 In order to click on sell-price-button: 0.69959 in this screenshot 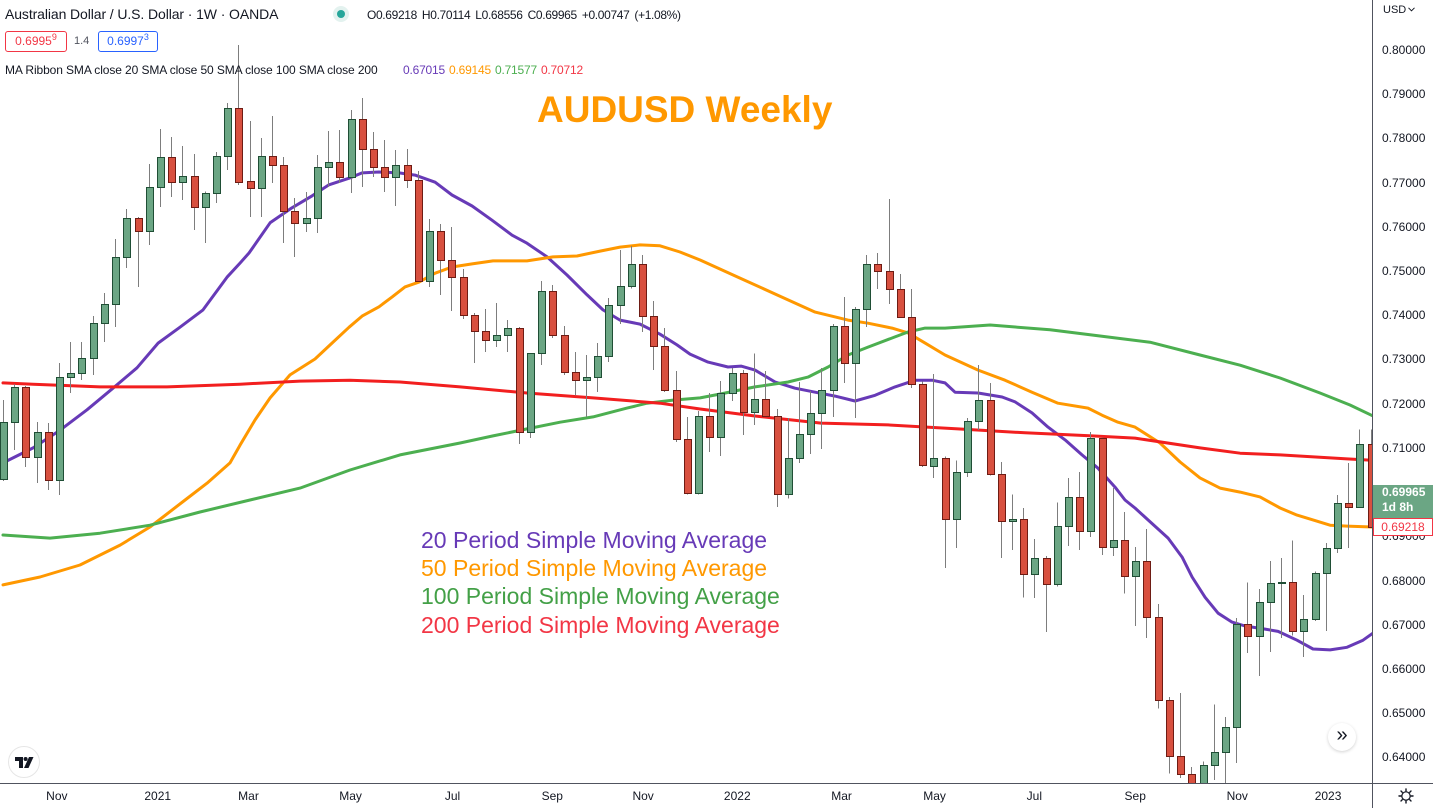, I will do `click(36, 41)`.